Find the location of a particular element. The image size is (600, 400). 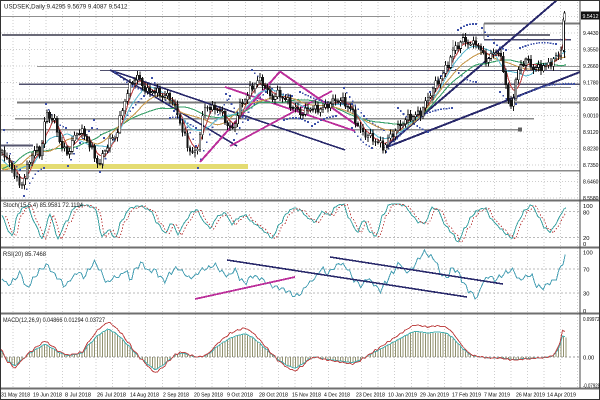

svg-text: -0.07928 is located at coordinates (591, 387).